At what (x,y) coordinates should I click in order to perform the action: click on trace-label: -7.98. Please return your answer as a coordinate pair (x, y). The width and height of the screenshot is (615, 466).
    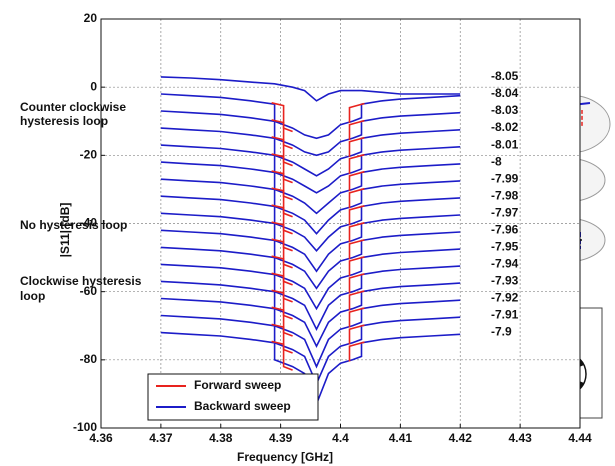
    Looking at the image, I should click on (505, 195).